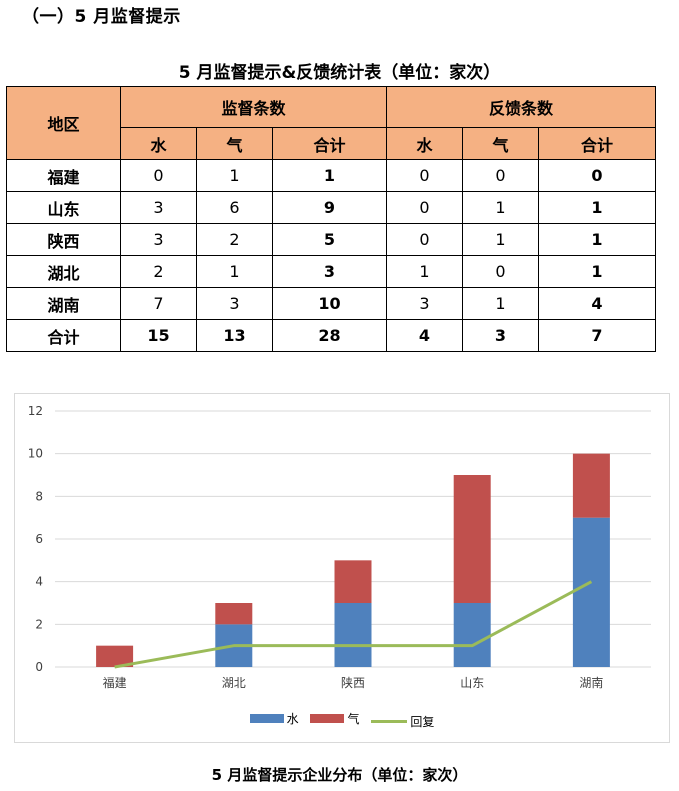 This screenshot has width=679, height=791. What do you see at coordinates (521, 107) in the screenshot?
I see `header-feedback-count: 反馈条数` at bounding box center [521, 107].